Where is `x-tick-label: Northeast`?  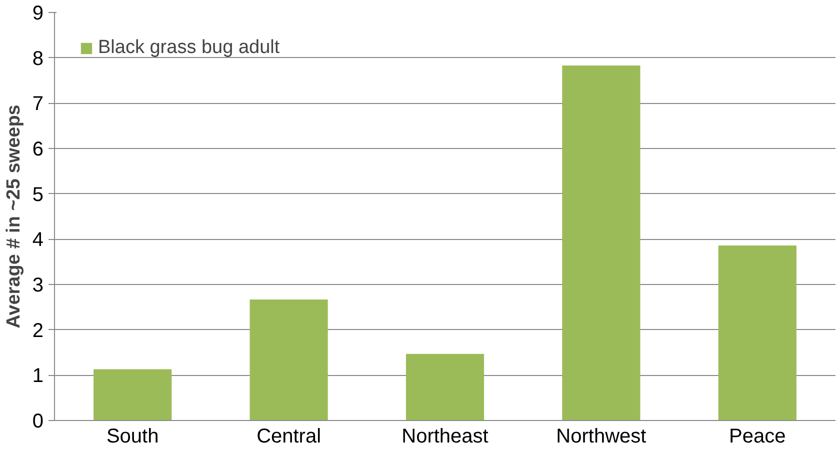
x-tick-label: Northeast is located at coordinates (445, 437).